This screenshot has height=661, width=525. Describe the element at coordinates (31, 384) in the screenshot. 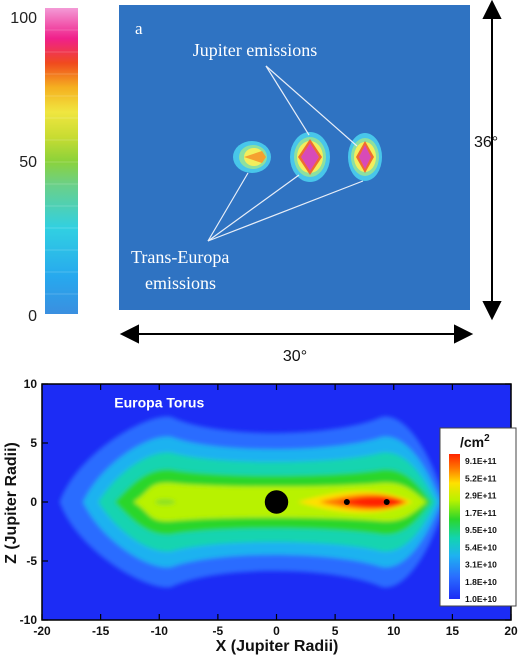

I see `y-tick-label: 10` at that location.